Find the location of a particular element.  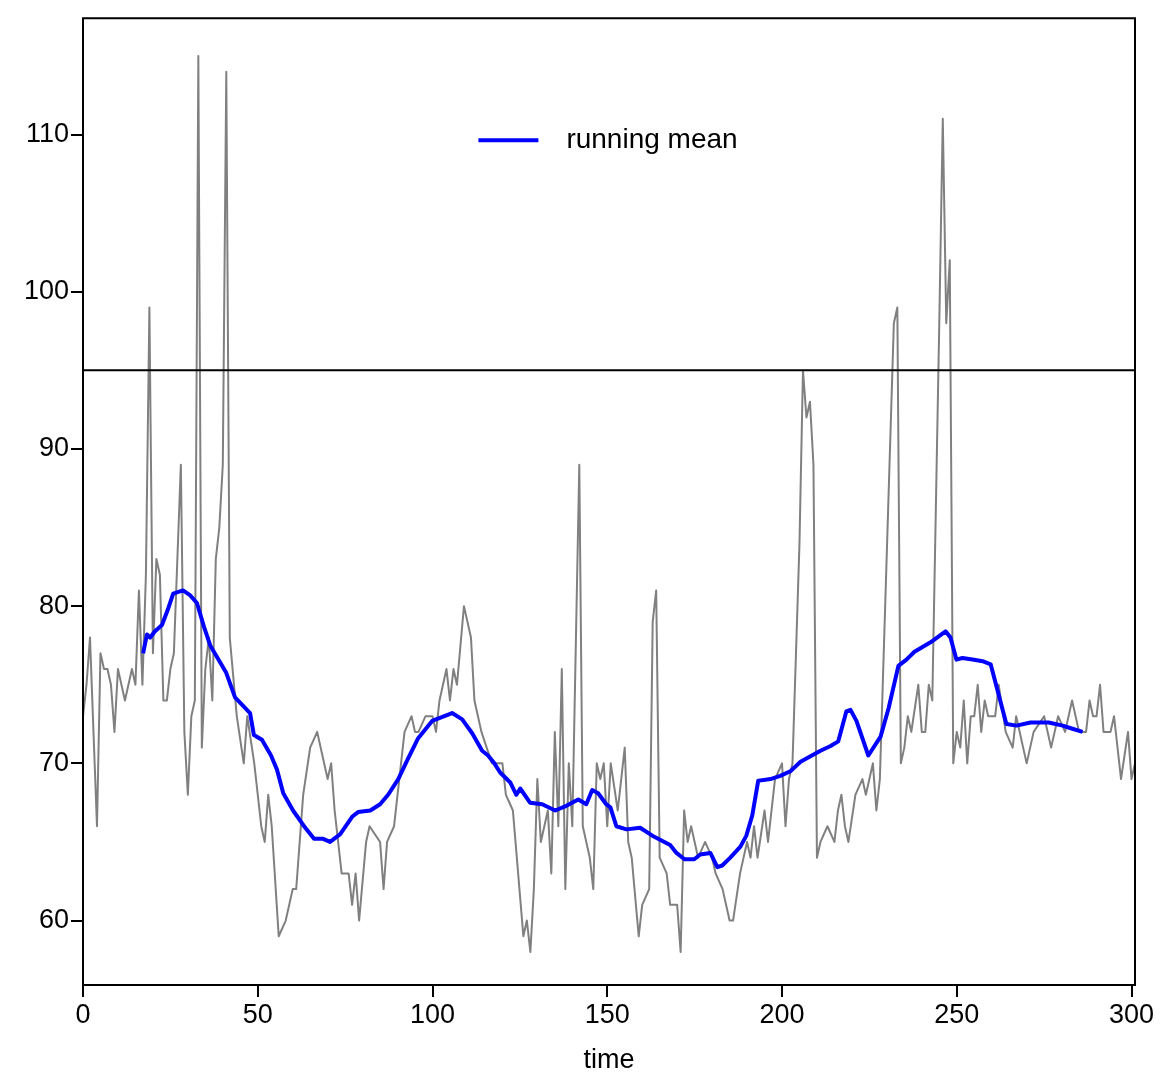

x-tick-label: 300 is located at coordinates (1131, 1013).